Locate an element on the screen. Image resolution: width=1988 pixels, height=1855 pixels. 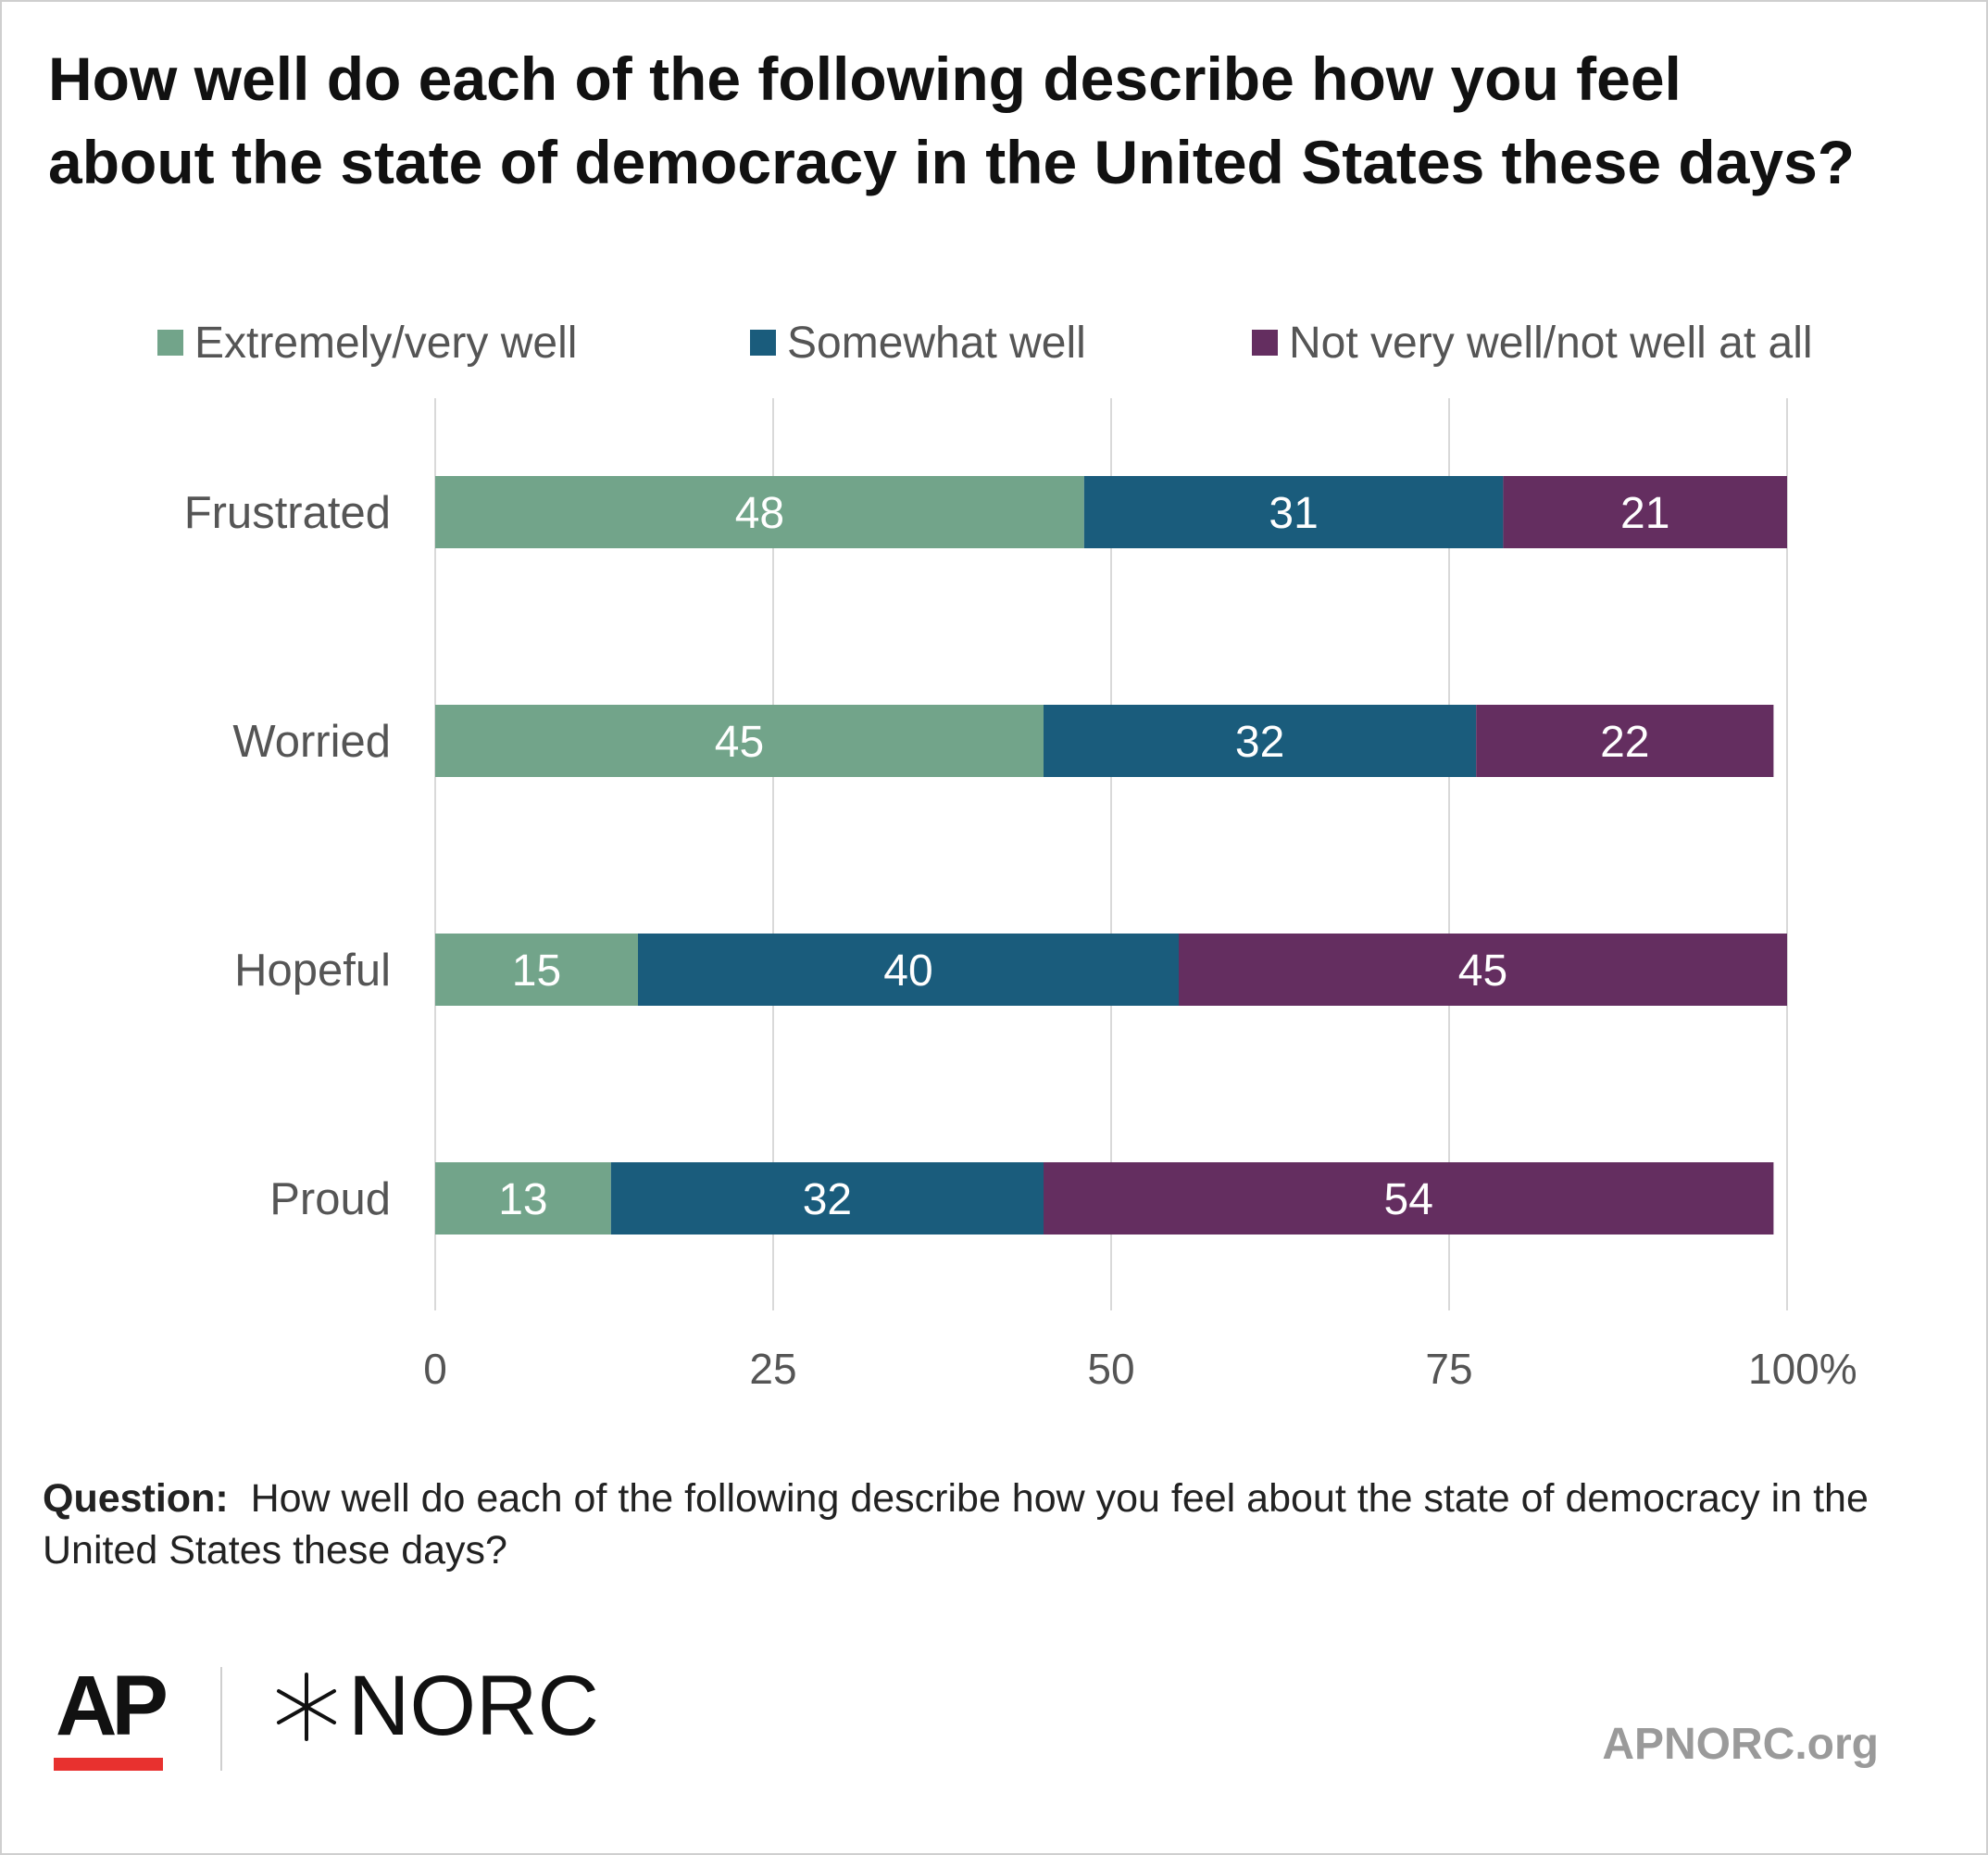
x-tick-label-25: 25 is located at coordinates (772, 1369).